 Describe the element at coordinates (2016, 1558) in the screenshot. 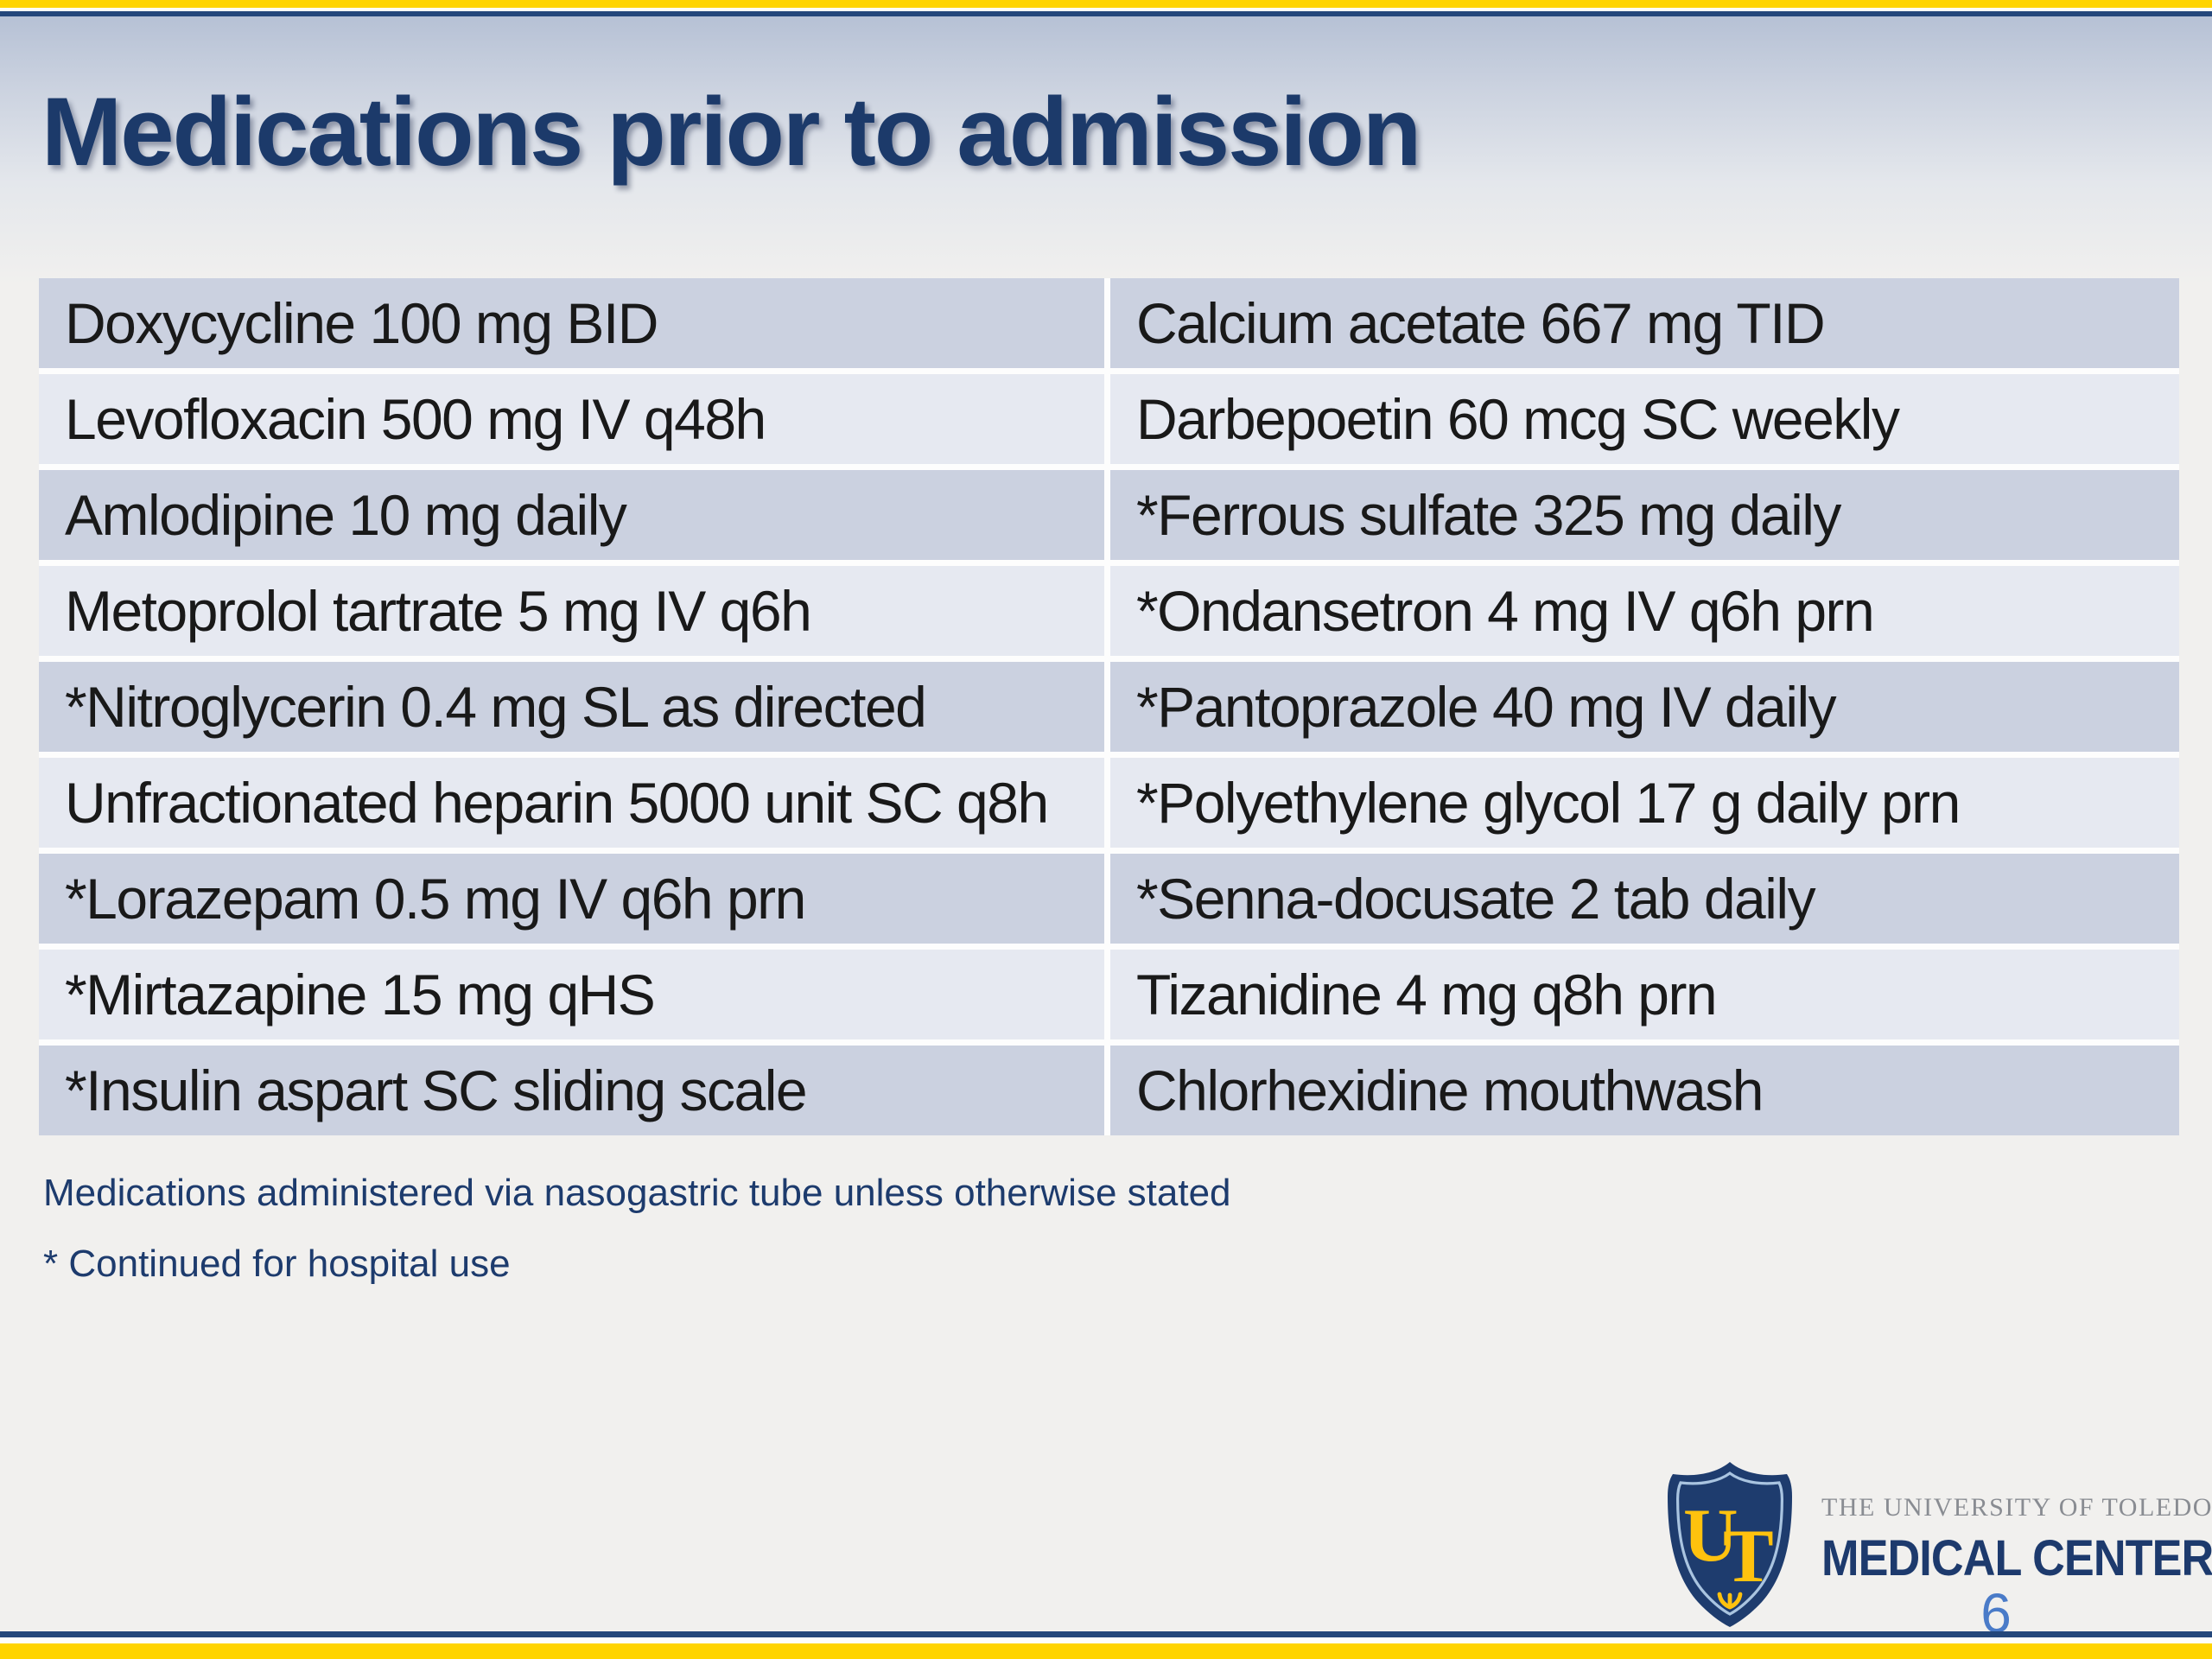

I see `logo-medical-center-line: MEDICAL CENTER` at that location.